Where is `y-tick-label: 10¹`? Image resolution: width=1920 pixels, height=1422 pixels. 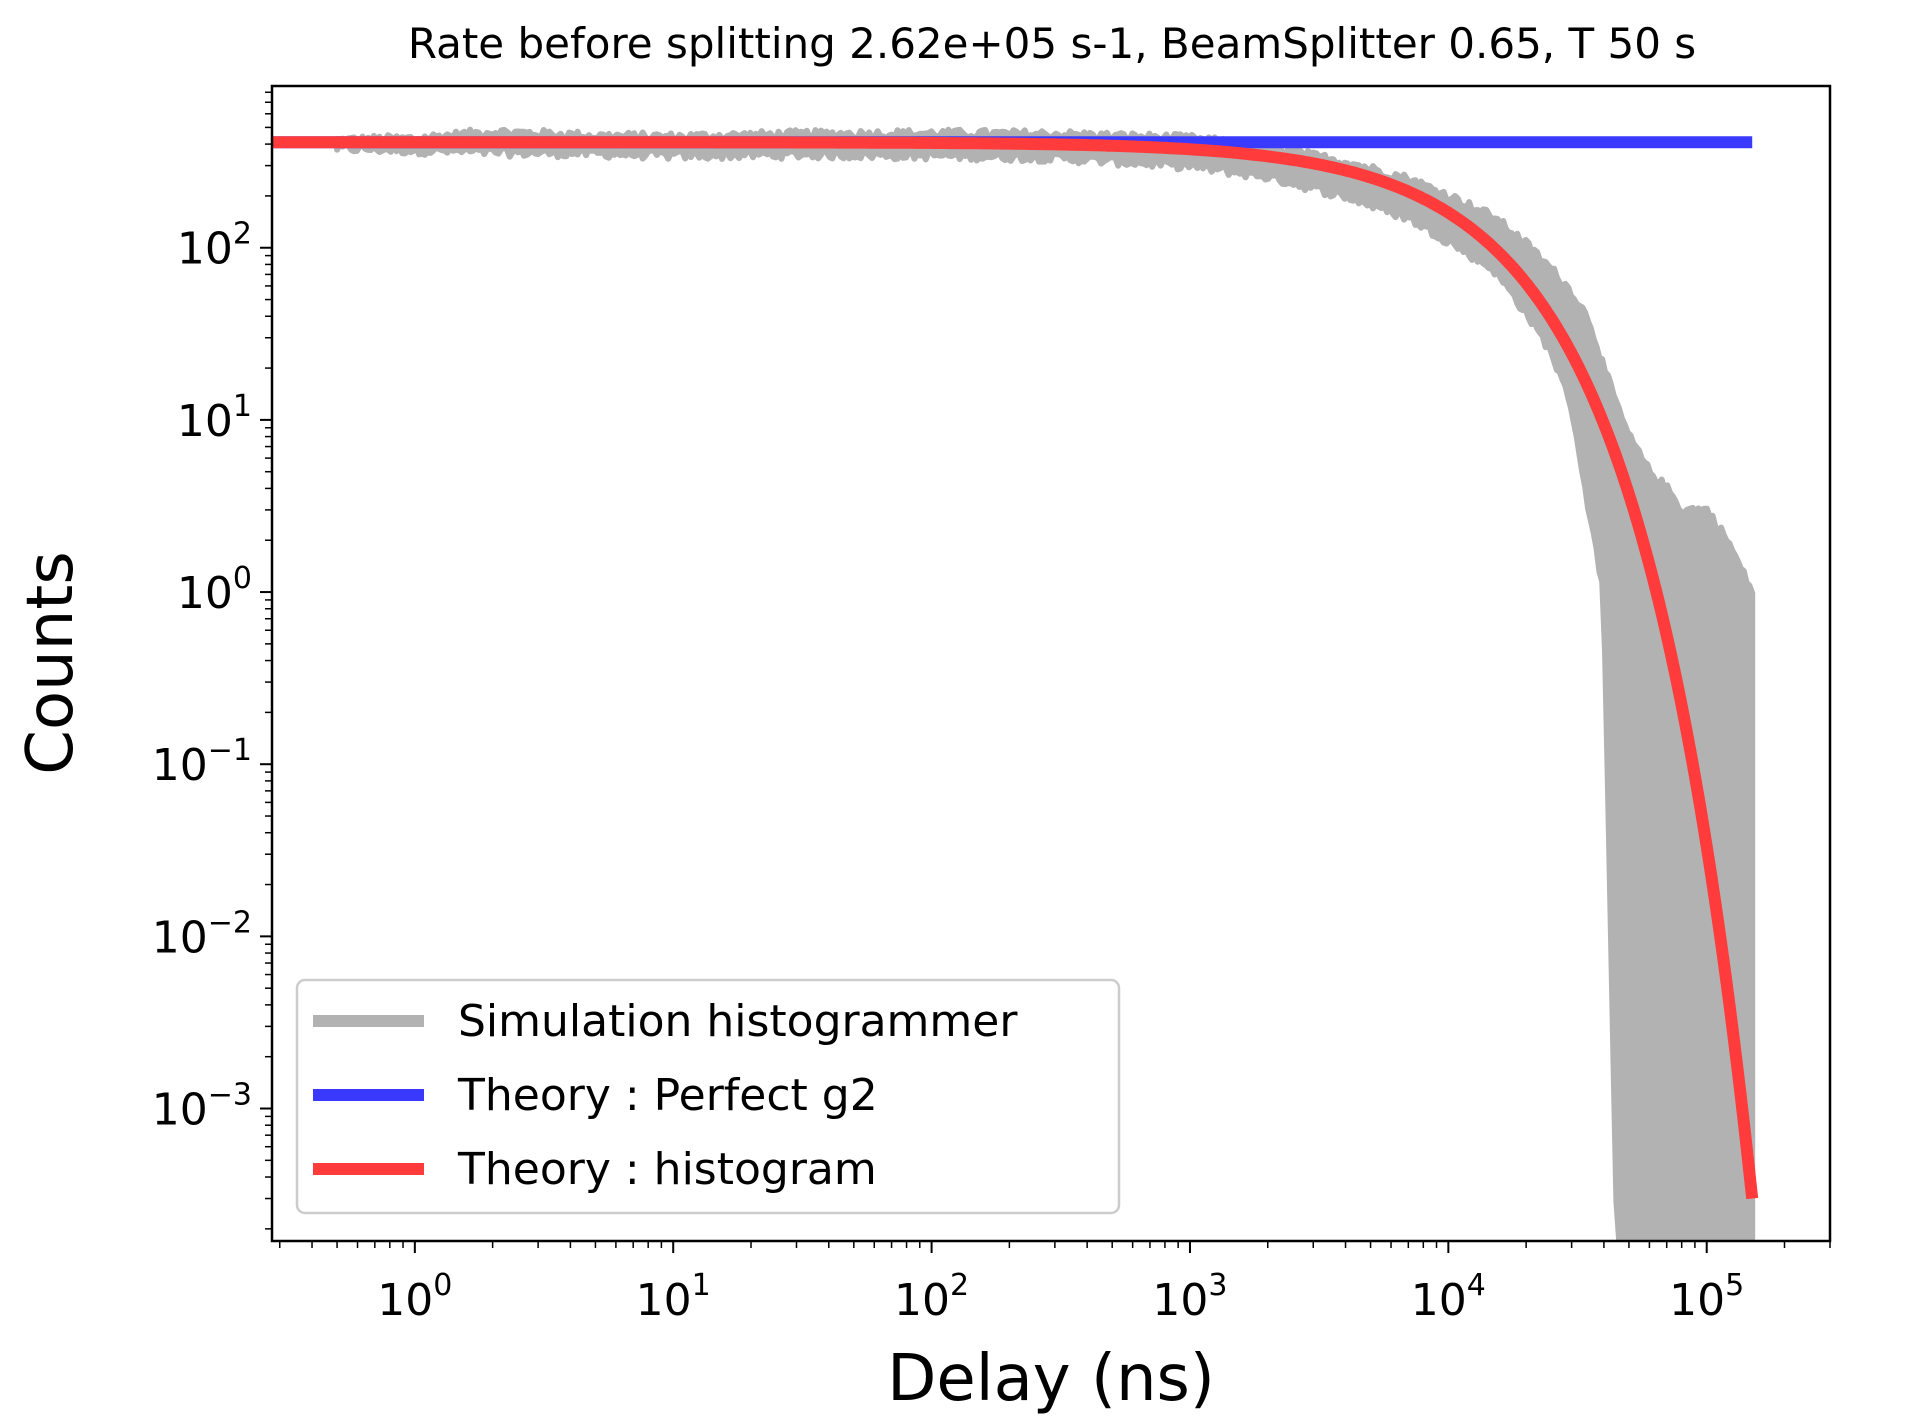
y-tick-label: 10¹ is located at coordinates (214, 418).